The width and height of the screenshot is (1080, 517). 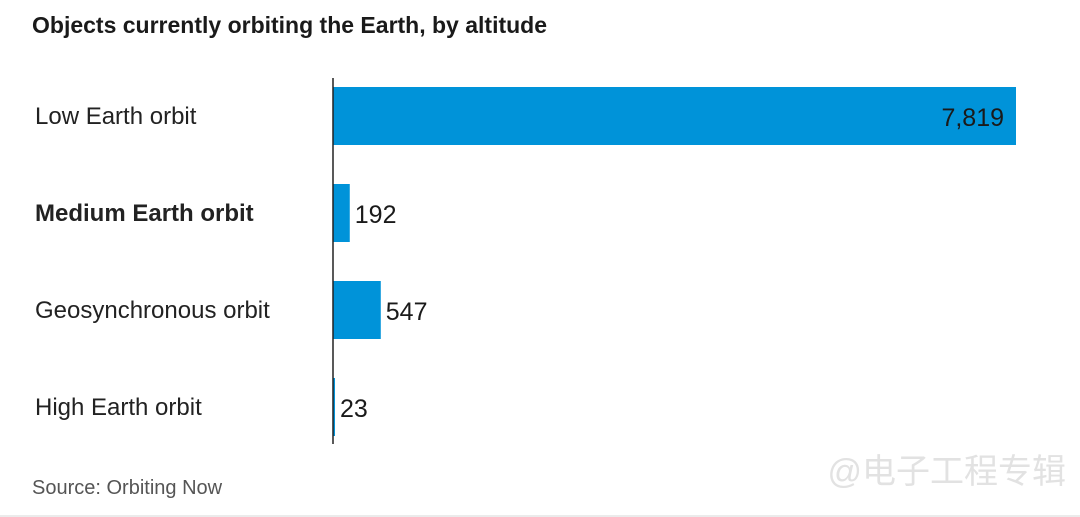 I want to click on category-label-geosynchronous-orbit: Geosynchronous orbit, so click(x=152, y=310).